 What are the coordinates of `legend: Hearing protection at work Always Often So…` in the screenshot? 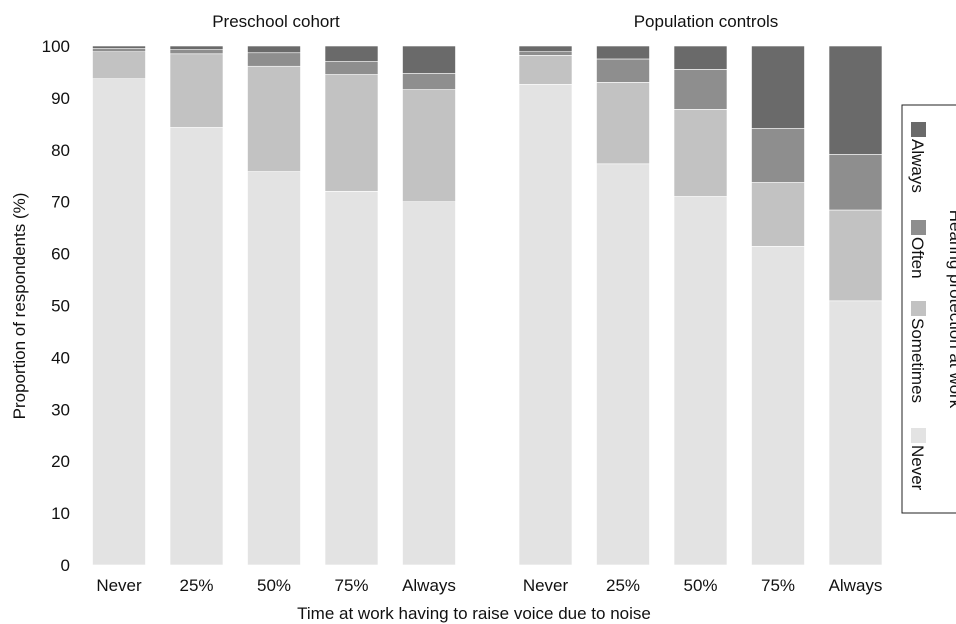 It's located at (928, 309).